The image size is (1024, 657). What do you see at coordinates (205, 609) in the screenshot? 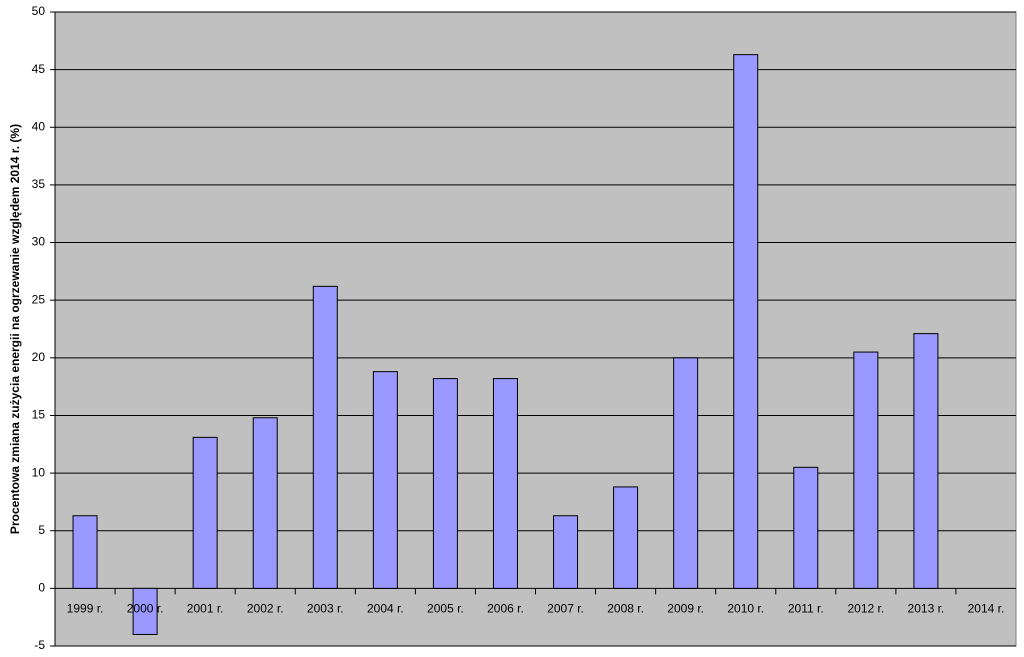
I see `x-tick-label: 2001 r.` at bounding box center [205, 609].